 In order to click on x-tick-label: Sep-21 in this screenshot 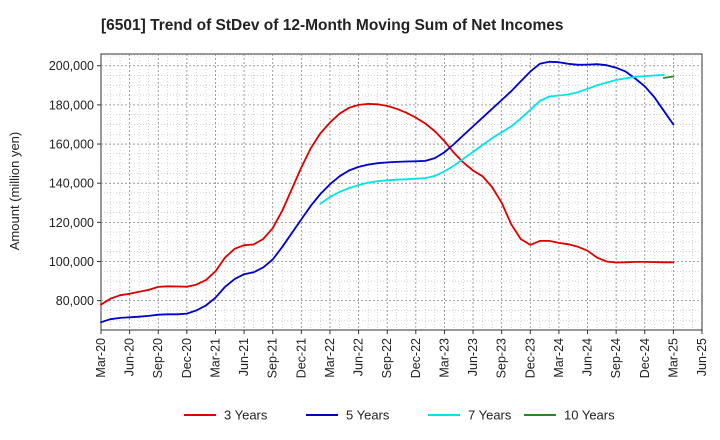, I will do `click(273, 358)`.